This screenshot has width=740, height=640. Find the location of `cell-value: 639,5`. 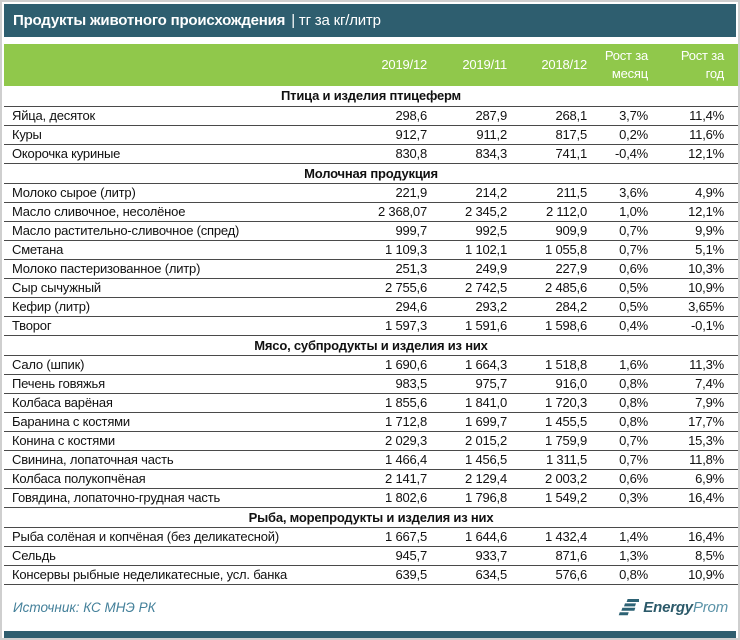

cell-value: 639,5 is located at coordinates (400, 575).